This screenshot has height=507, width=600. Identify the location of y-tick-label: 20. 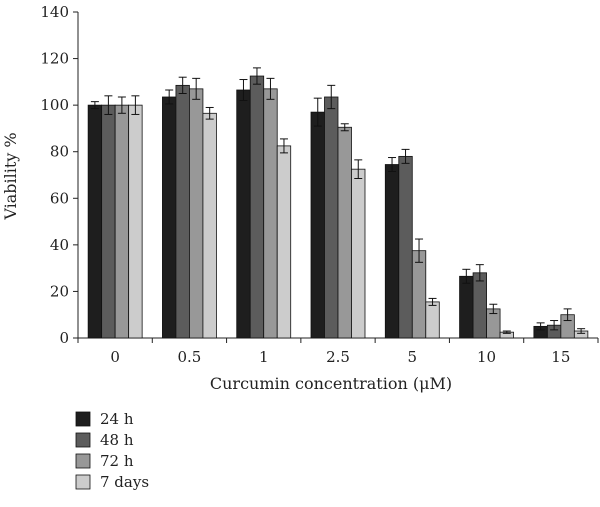
(59, 291).